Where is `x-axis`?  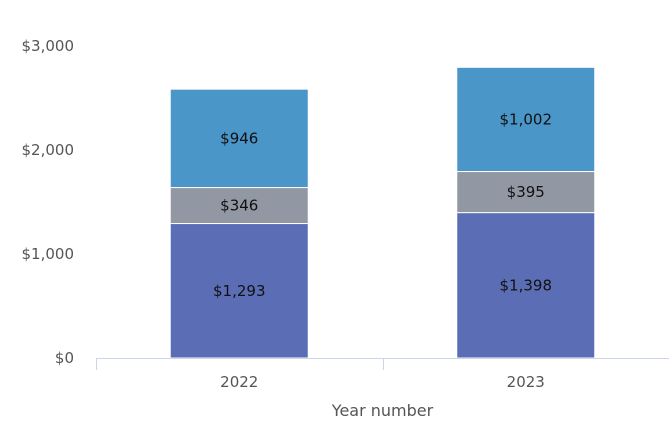 x-axis is located at coordinates (382, 364).